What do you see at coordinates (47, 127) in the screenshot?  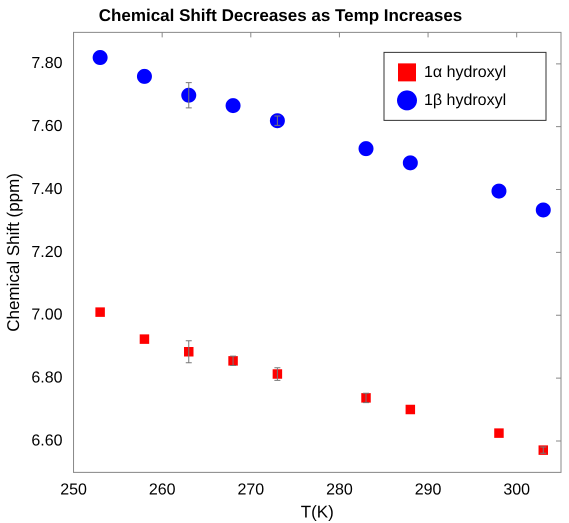 I see `y-tick-label: 7.60` at bounding box center [47, 127].